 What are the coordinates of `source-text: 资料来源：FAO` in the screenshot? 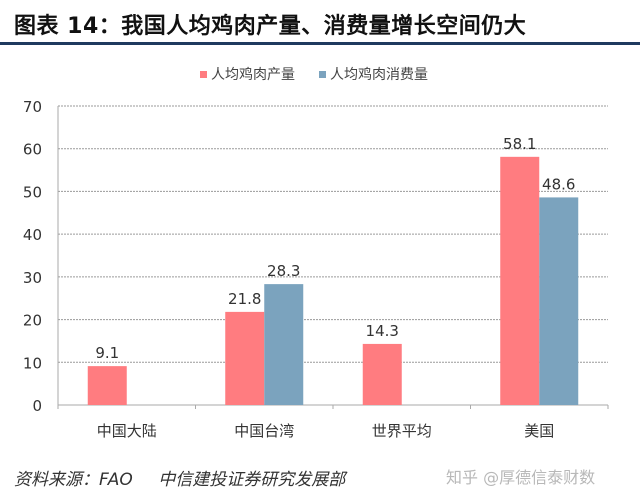 It's located at (73, 480).